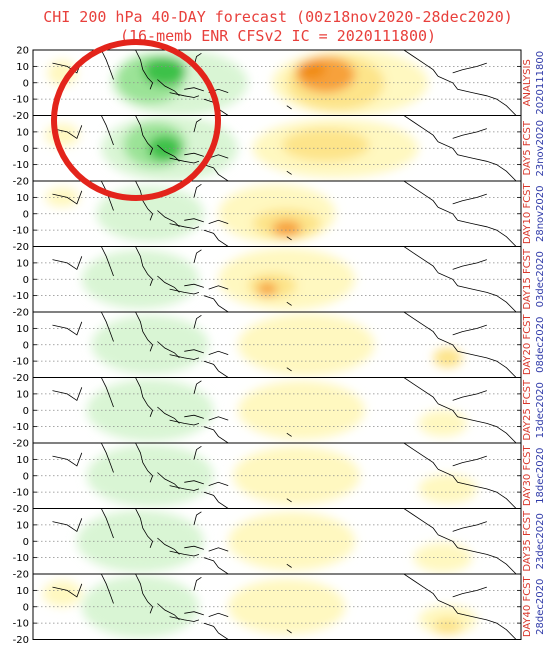  I want to click on panel-0: 20 10 0 -10 -20 ANALYSIS 2020111800, so click(279, 84).